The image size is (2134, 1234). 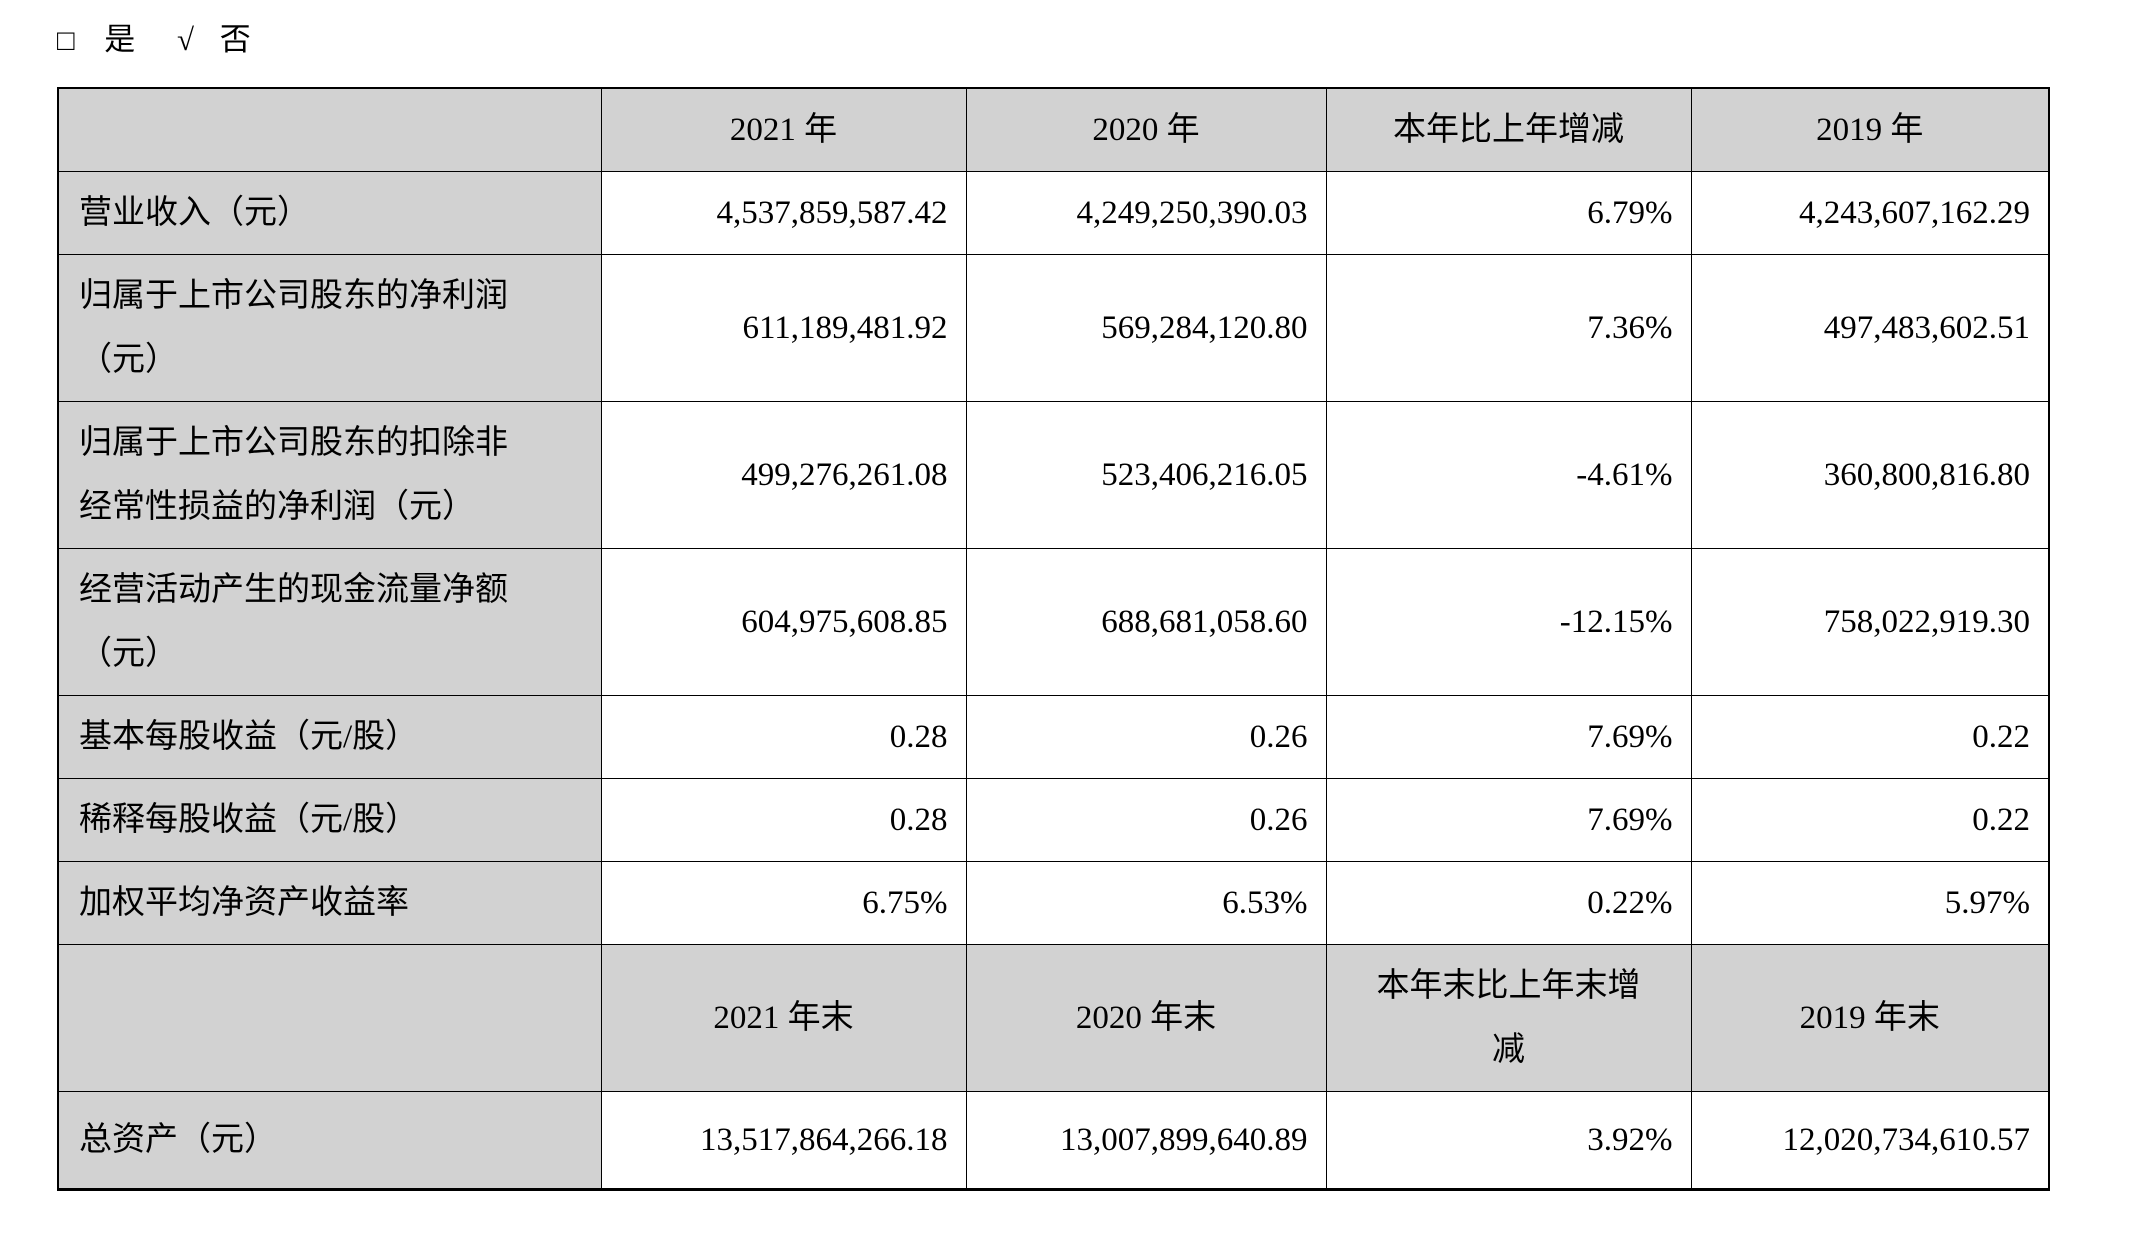 What do you see at coordinates (1508, 475) in the screenshot?
I see `cell-value: -4.61%` at bounding box center [1508, 475].